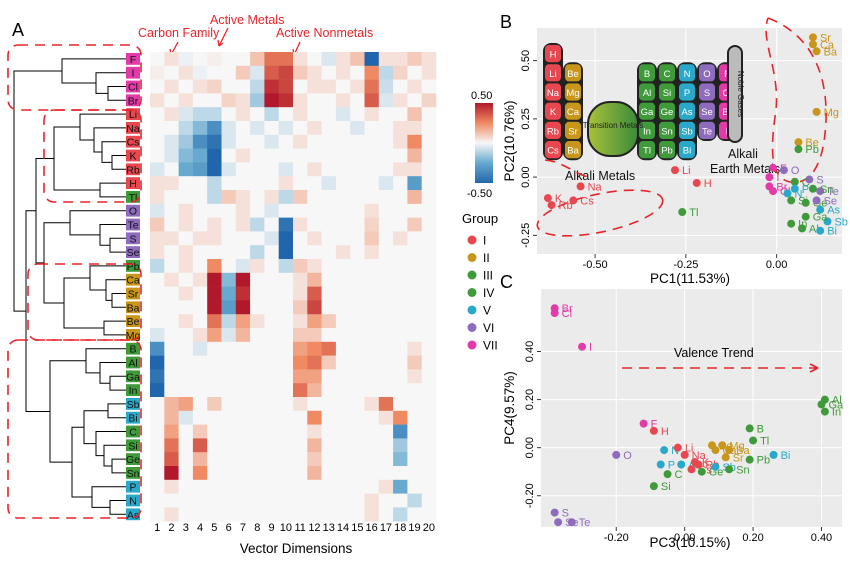 The height and width of the screenshot is (562, 850). Describe the element at coordinates (484, 241) in the screenshot. I see `legend-label: I` at that location.